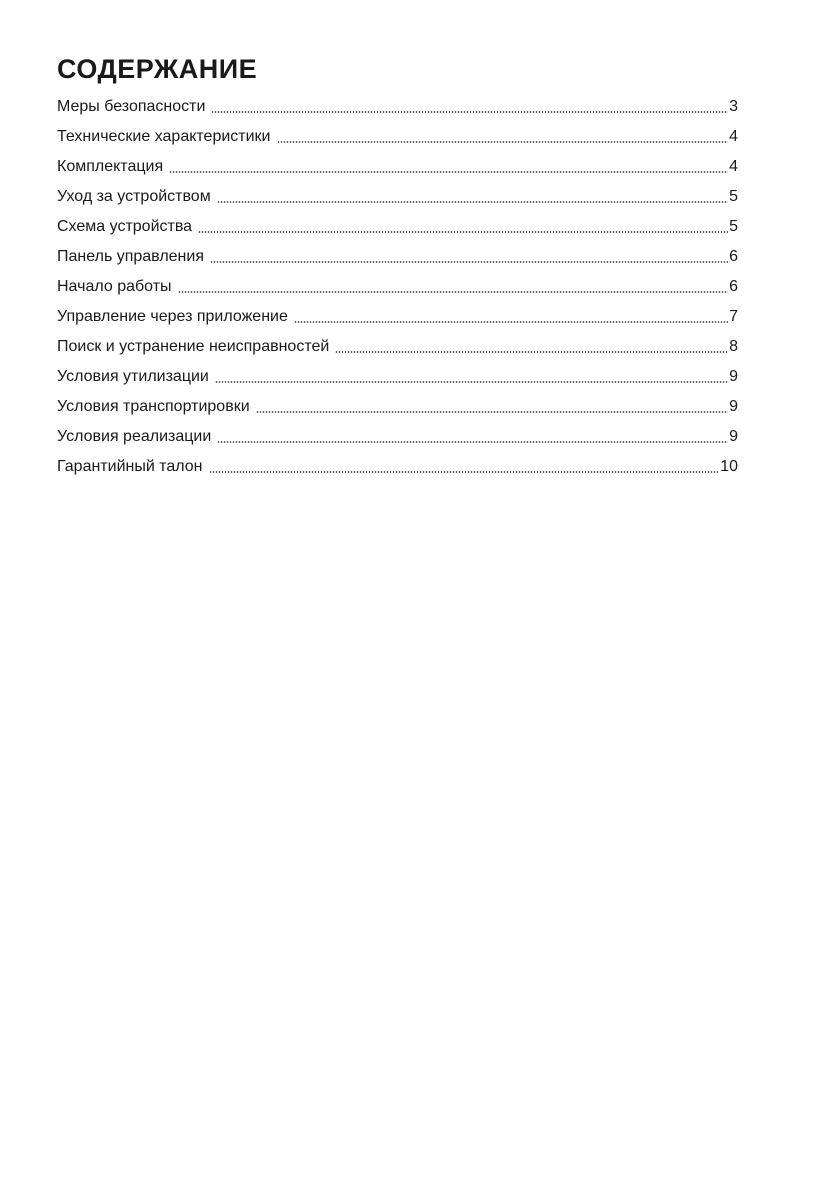 The image size is (839, 1191). What do you see at coordinates (397, 407) in the screenshot?
I see `toc-entry: Условия транспортировки 9` at bounding box center [397, 407].